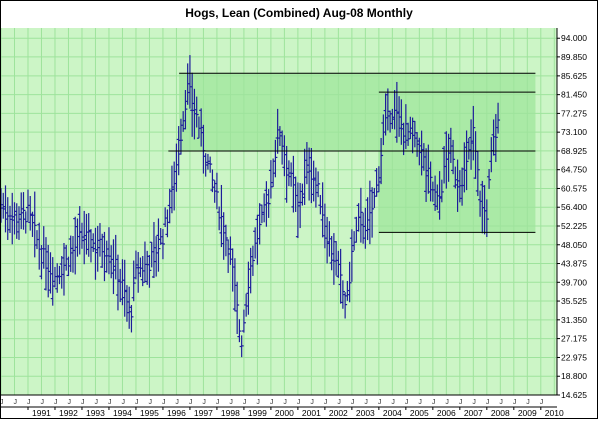 The height and width of the screenshot is (423, 598). Describe the element at coordinates (574, 245) in the screenshot. I see `y-tick-label: 48.050` at that location.